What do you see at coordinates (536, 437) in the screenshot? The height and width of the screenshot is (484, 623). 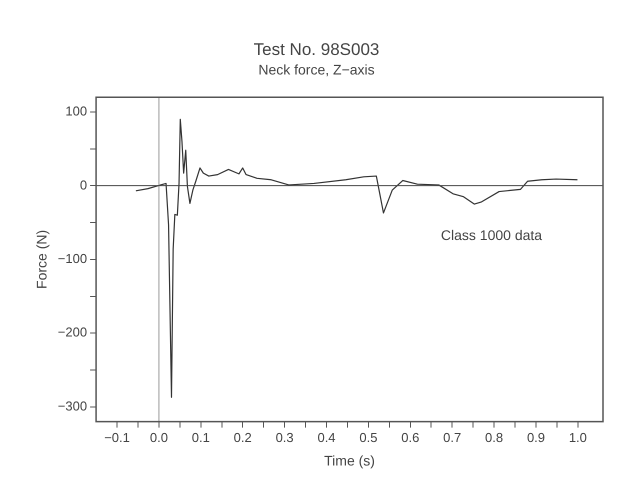 I see `x-tick-label: 0.9` at bounding box center [536, 437].